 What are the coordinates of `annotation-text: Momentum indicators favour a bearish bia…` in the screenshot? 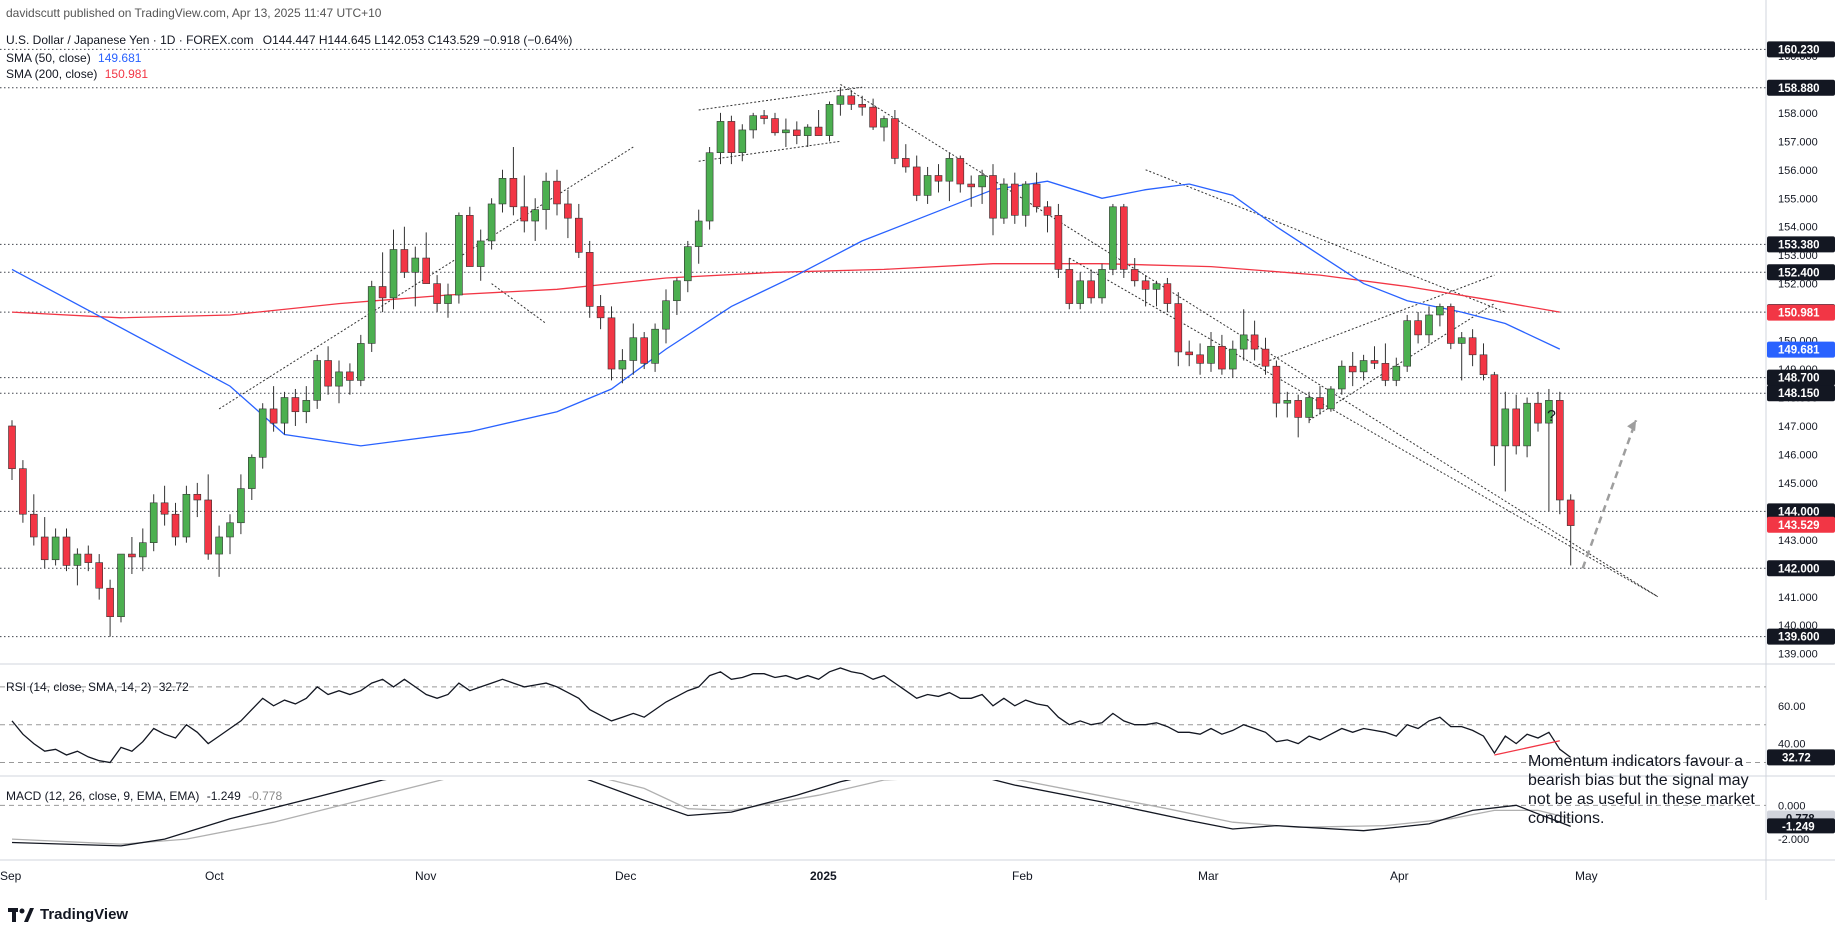 It's located at (1641, 790).